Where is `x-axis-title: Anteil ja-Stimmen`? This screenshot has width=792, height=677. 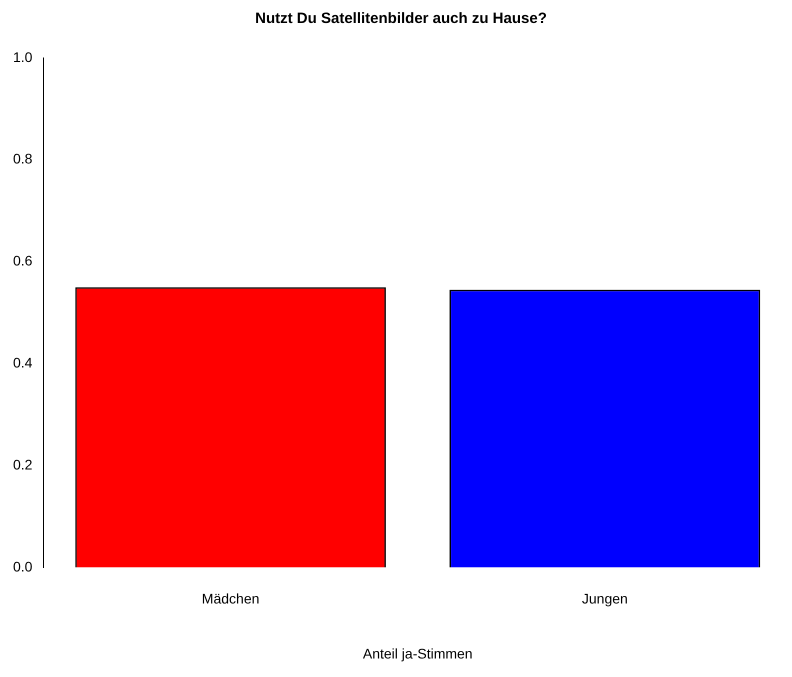 x-axis-title: Anteil ja-Stimmen is located at coordinates (417, 653).